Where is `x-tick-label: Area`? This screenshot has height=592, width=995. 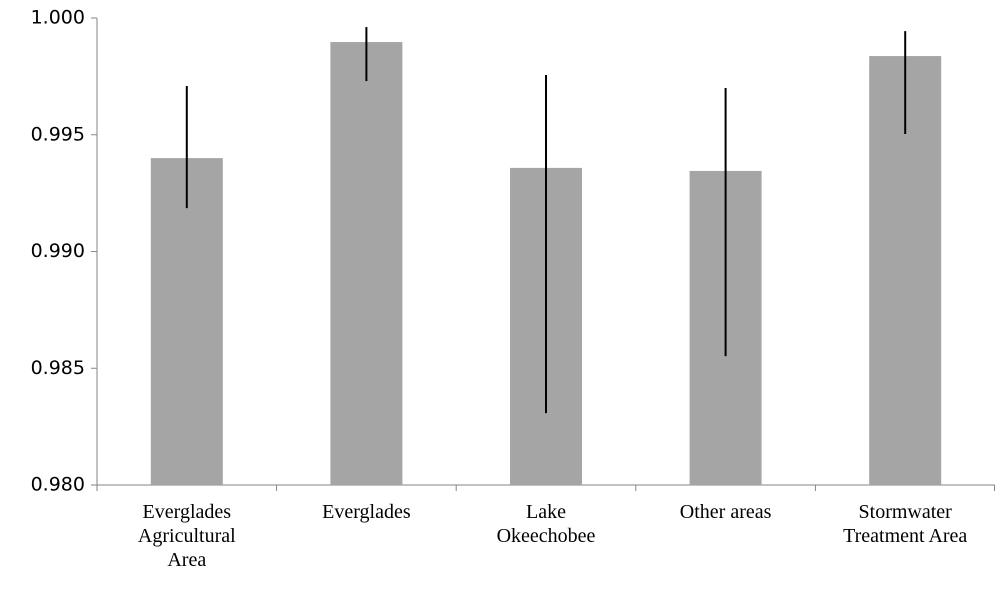 x-tick-label: Area is located at coordinates (186, 560).